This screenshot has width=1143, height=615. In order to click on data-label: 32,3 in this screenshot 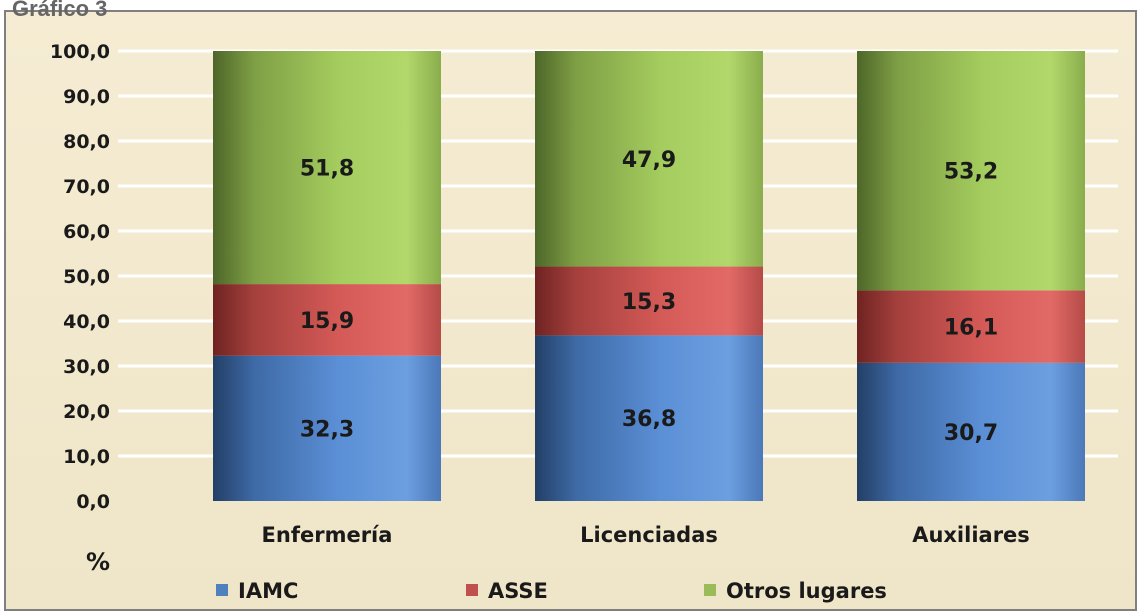, I will do `click(327, 429)`.